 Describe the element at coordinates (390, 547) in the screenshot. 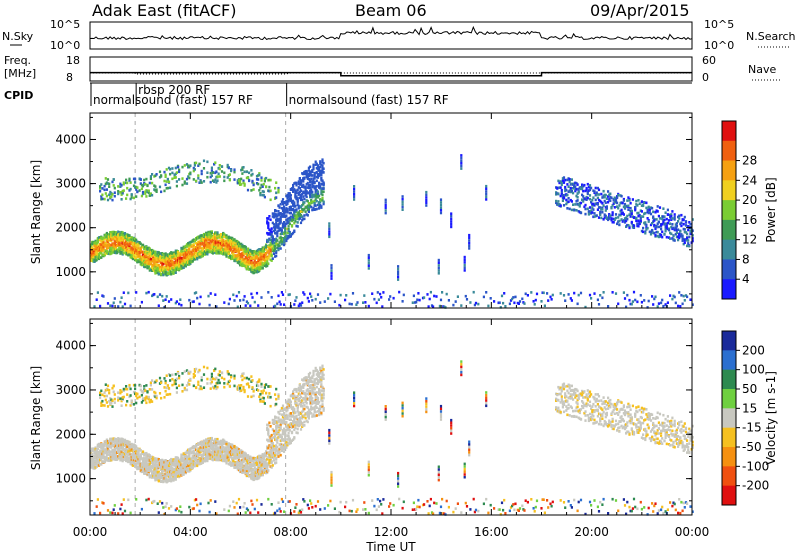

I see `xaxis-label: Time UT` at that location.